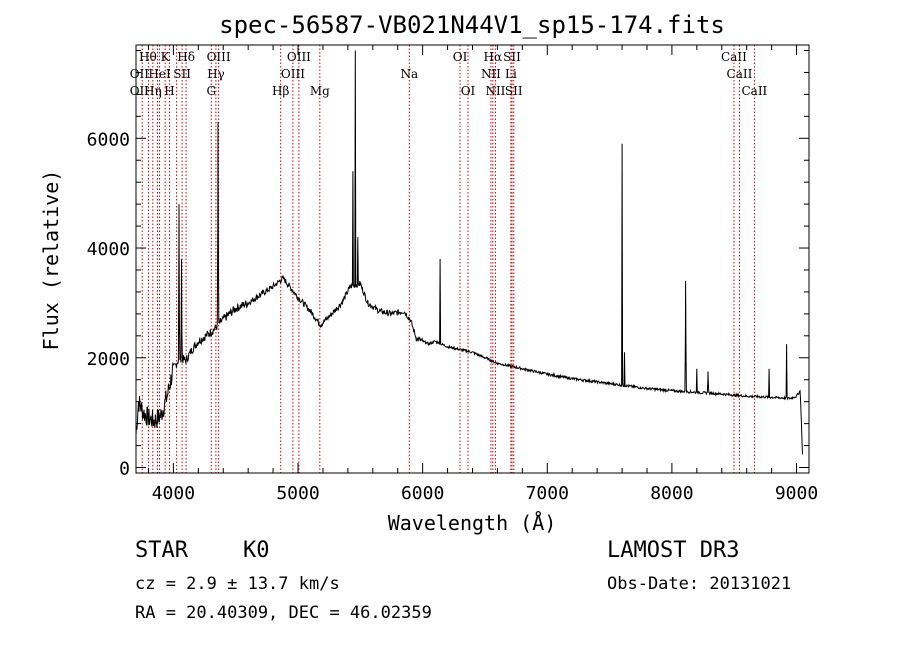 The image size is (900, 649). Describe the element at coordinates (472, 523) in the screenshot. I see `x-axis-label: Wavelength (Å)` at that location.